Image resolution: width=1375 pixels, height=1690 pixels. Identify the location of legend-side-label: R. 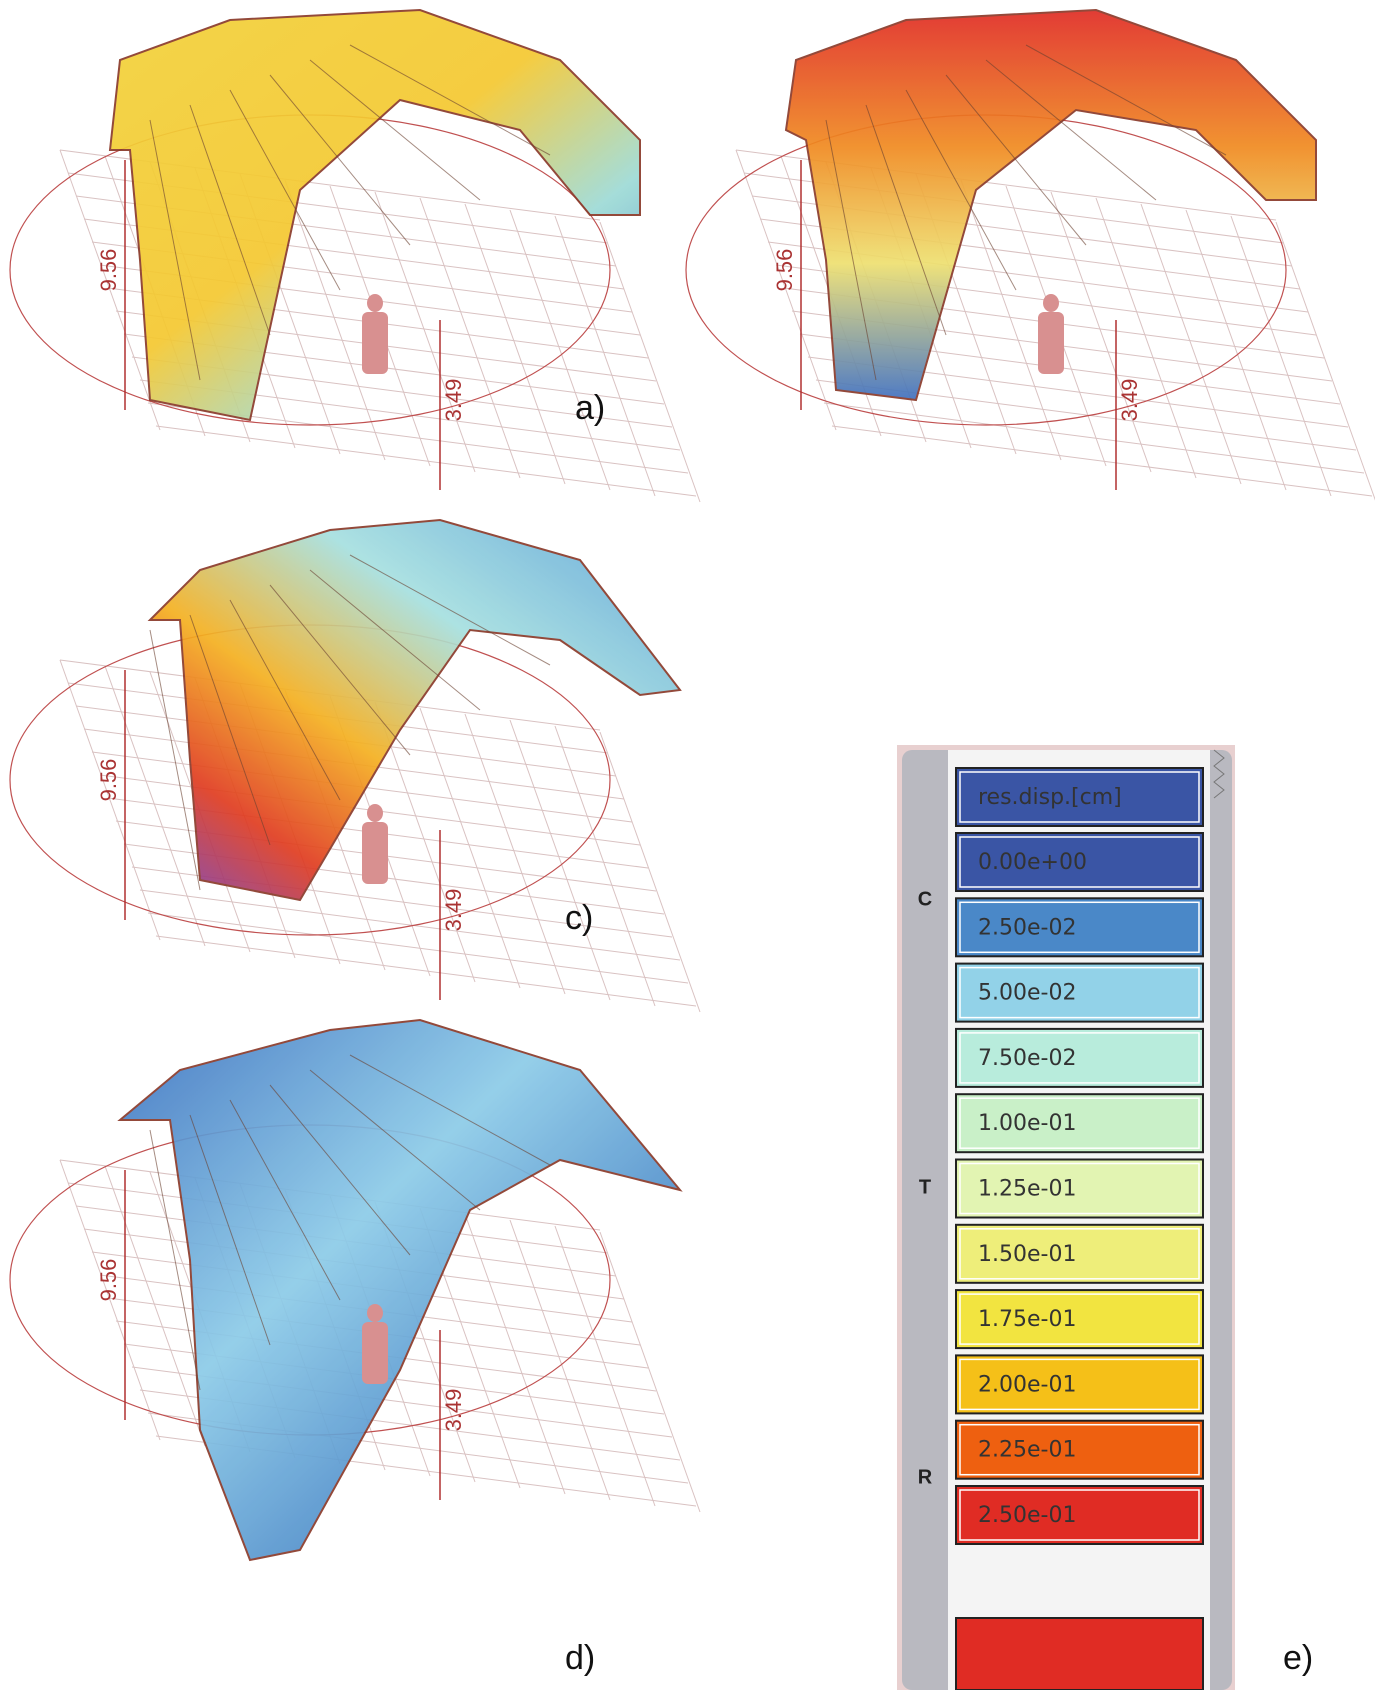
(925, 1477).